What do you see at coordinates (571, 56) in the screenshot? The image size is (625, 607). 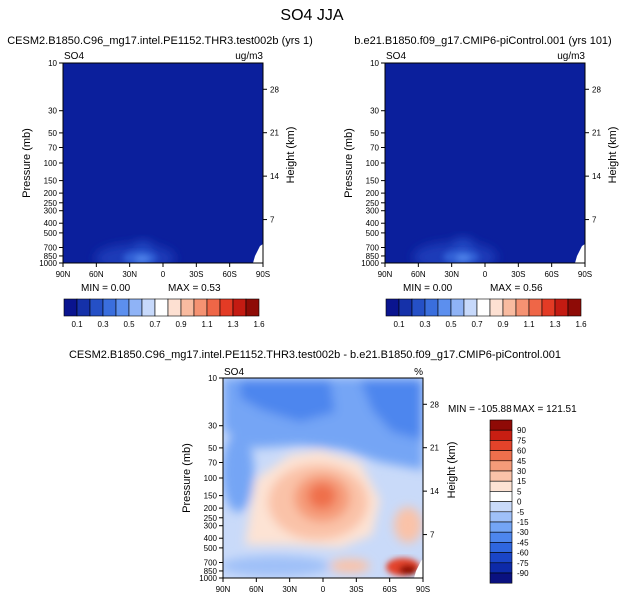 I see `panel-2-units: ug/m3` at bounding box center [571, 56].